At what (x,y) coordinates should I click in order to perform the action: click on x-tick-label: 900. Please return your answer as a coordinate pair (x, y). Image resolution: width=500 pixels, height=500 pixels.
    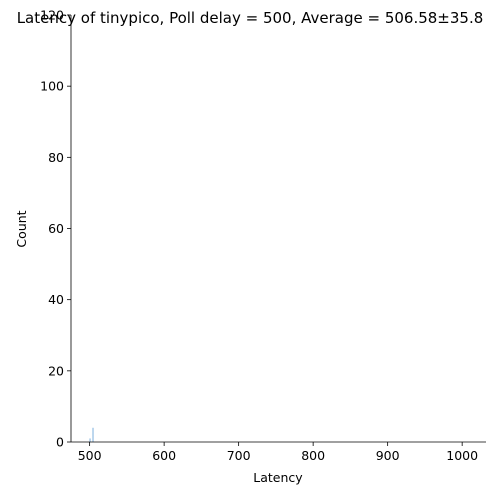
    Looking at the image, I should click on (388, 455).